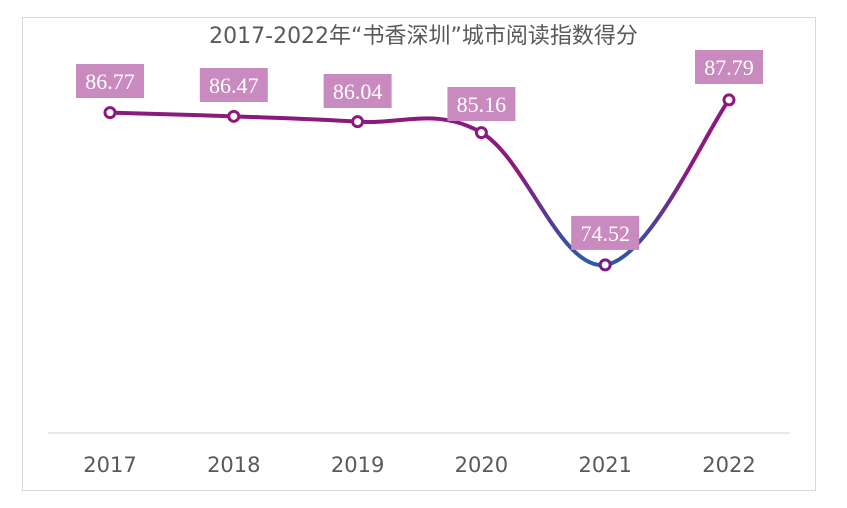  Describe the element at coordinates (357, 465) in the screenshot. I see `x-tick-label-2019: 2019` at that location.